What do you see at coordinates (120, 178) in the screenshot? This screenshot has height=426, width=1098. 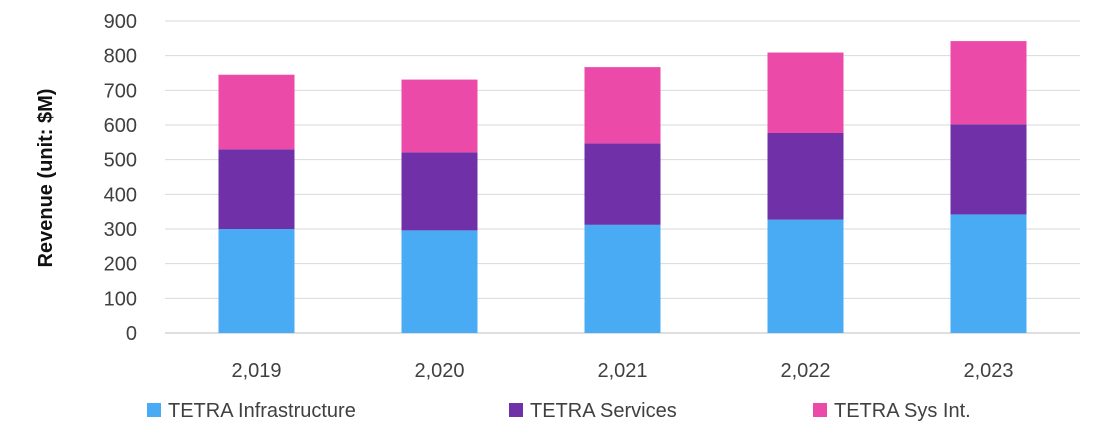 I see `y-axis-ticks: 0 100 200 300 400 500 600 700 800 900` at bounding box center [120, 178].